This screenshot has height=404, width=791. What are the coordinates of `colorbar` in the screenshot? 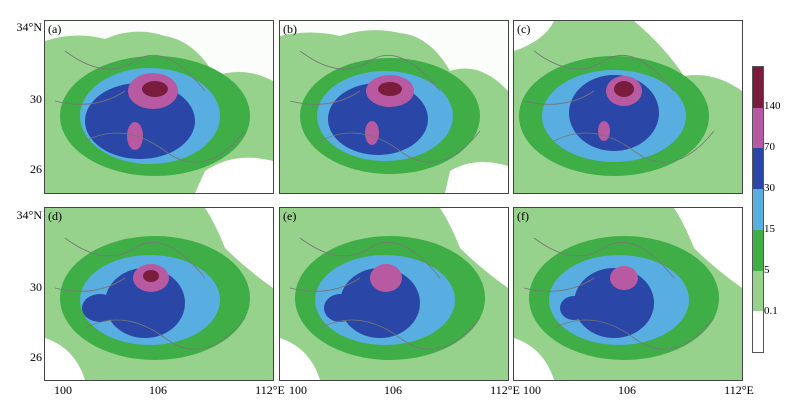 It's located at (758, 209).